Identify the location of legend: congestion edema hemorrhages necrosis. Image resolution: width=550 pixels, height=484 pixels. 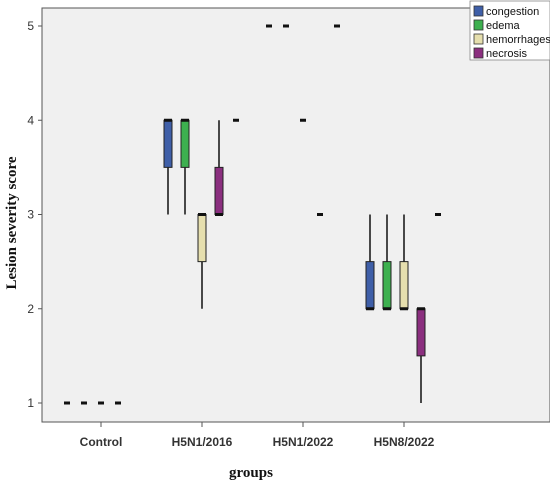
(509, 30).